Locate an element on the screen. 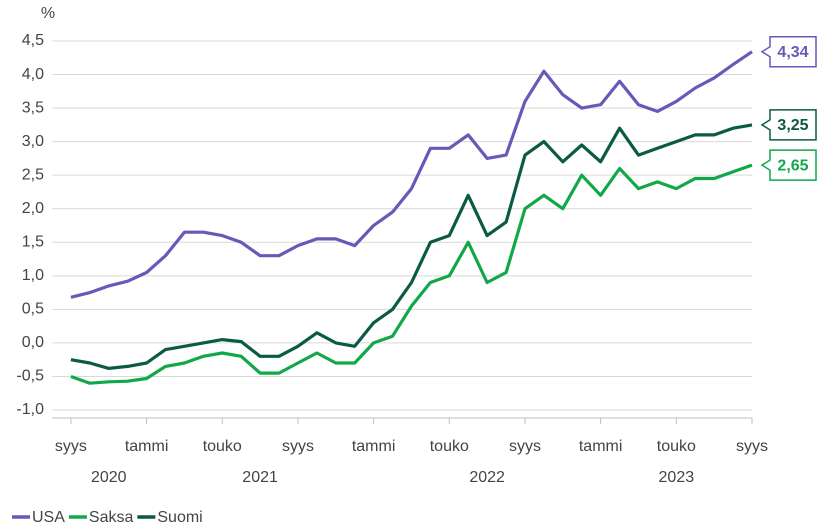 This screenshot has width=818, height=529. y-tick-label: 0,0 is located at coordinates (33, 342).